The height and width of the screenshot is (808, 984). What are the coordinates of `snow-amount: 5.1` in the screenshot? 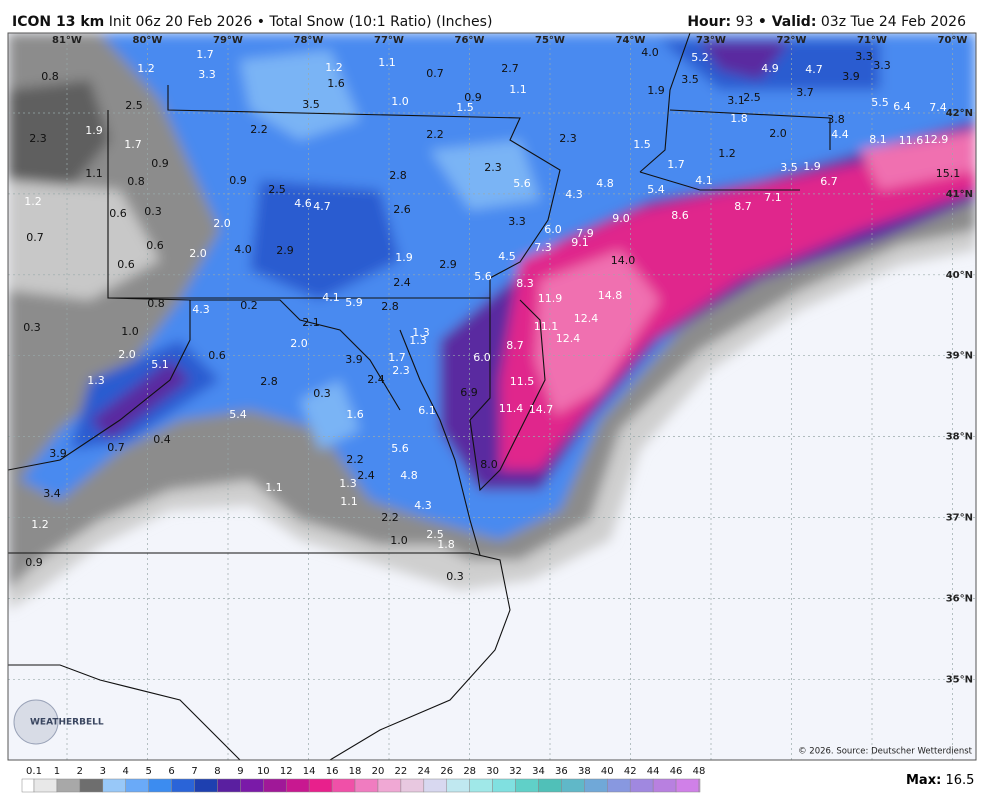 It's located at (160, 364).